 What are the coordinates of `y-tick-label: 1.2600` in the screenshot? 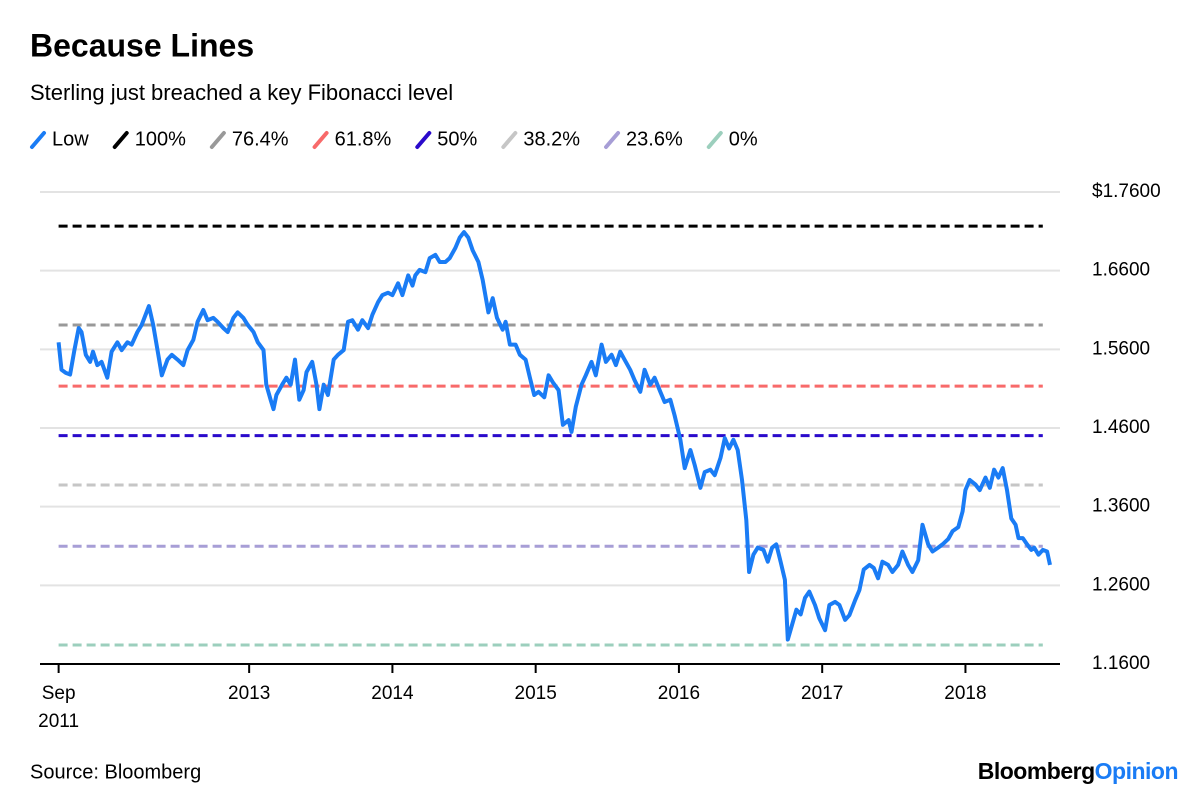 It's located at (1121, 584).